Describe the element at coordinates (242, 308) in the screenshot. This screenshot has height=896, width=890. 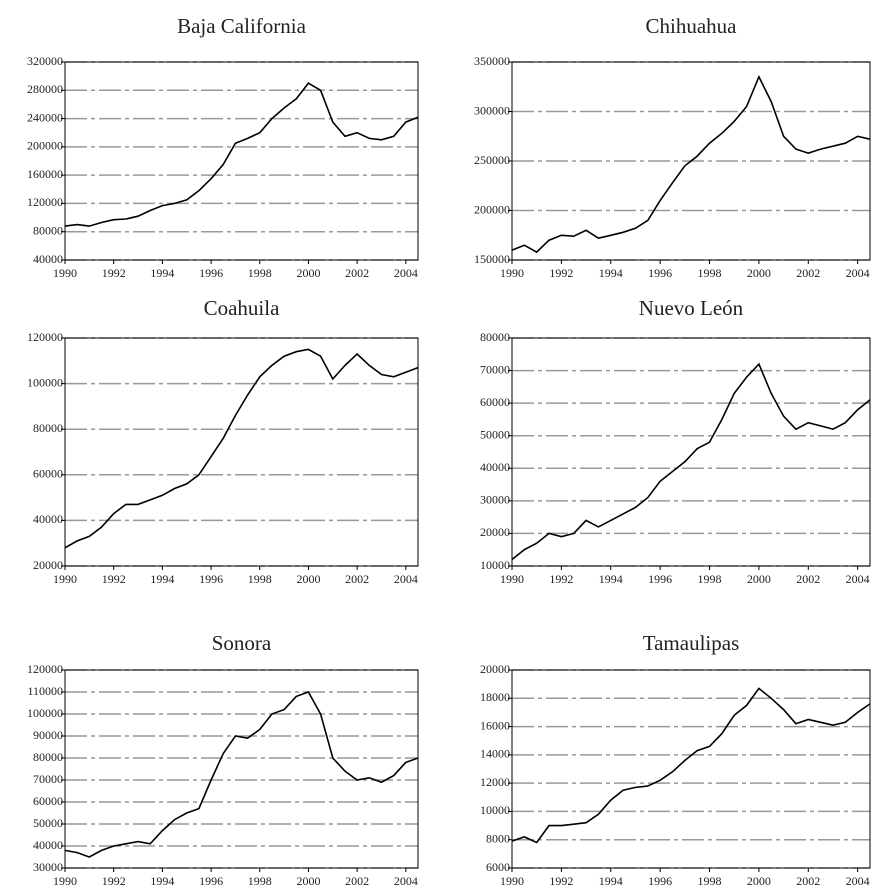
I see `chart-title: Coahuila` at that location.